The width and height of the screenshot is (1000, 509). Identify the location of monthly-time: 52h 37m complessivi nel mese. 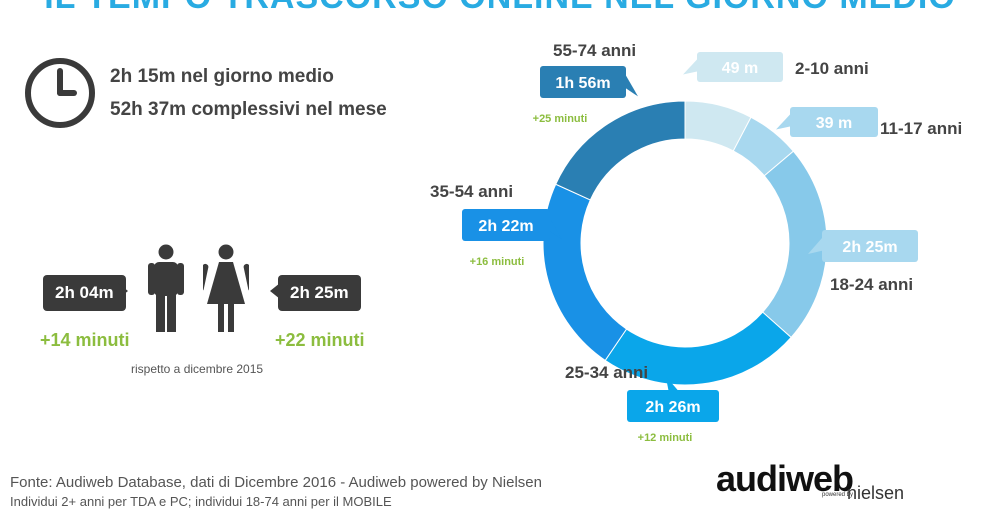
(248, 109).